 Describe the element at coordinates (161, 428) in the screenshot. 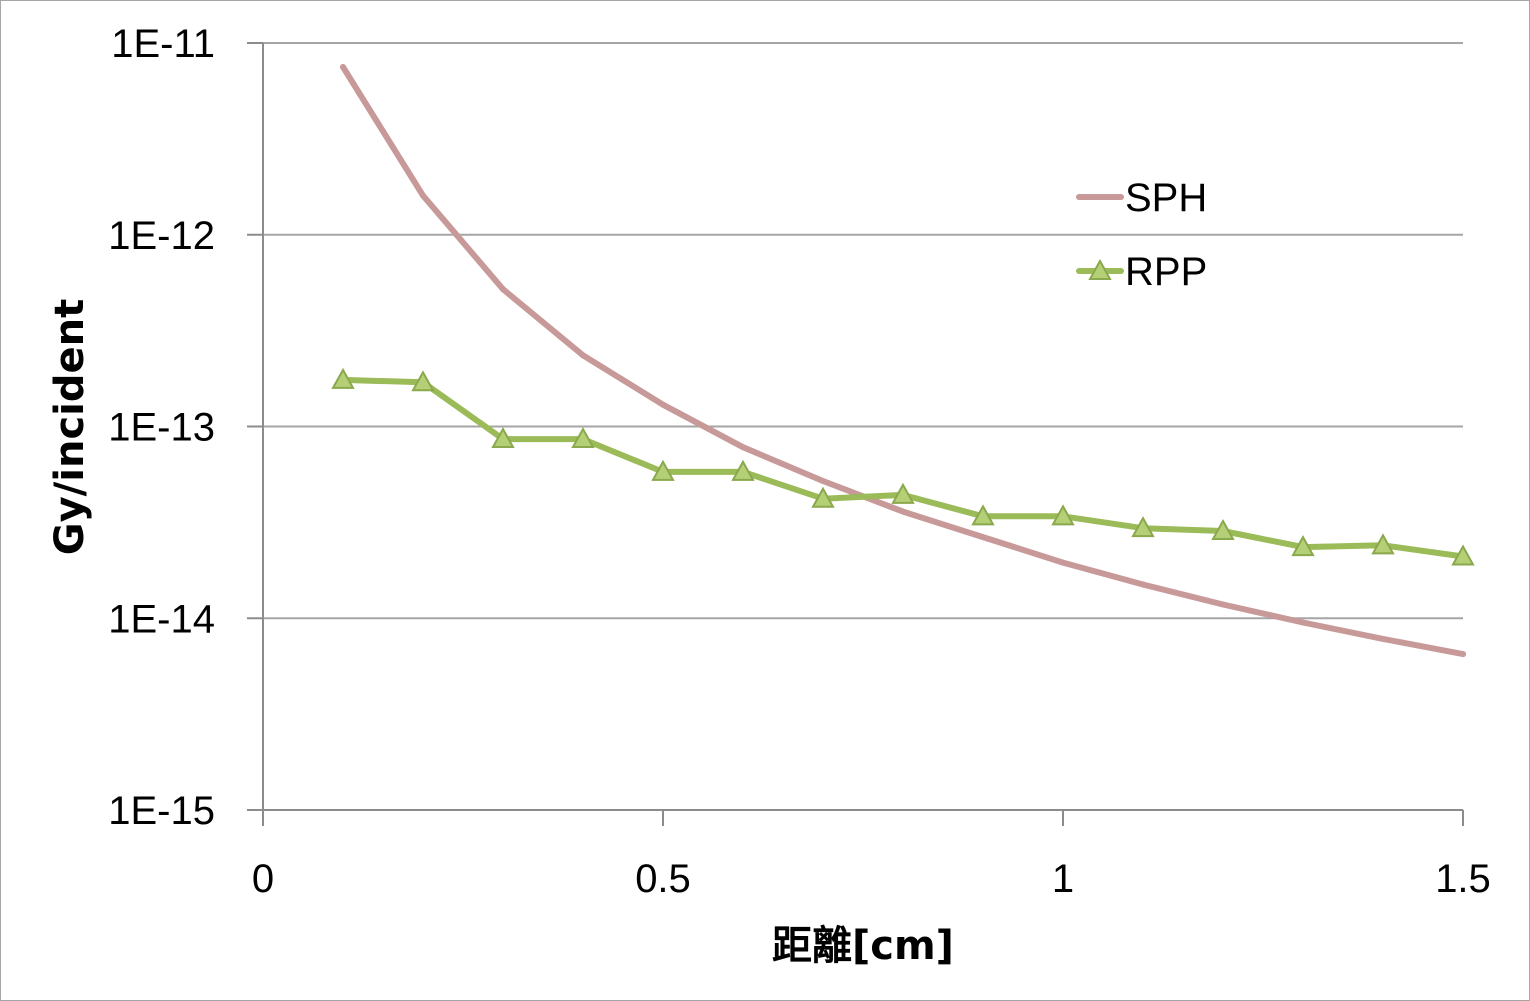

I see `y-tick-label: 1E-13` at that location.